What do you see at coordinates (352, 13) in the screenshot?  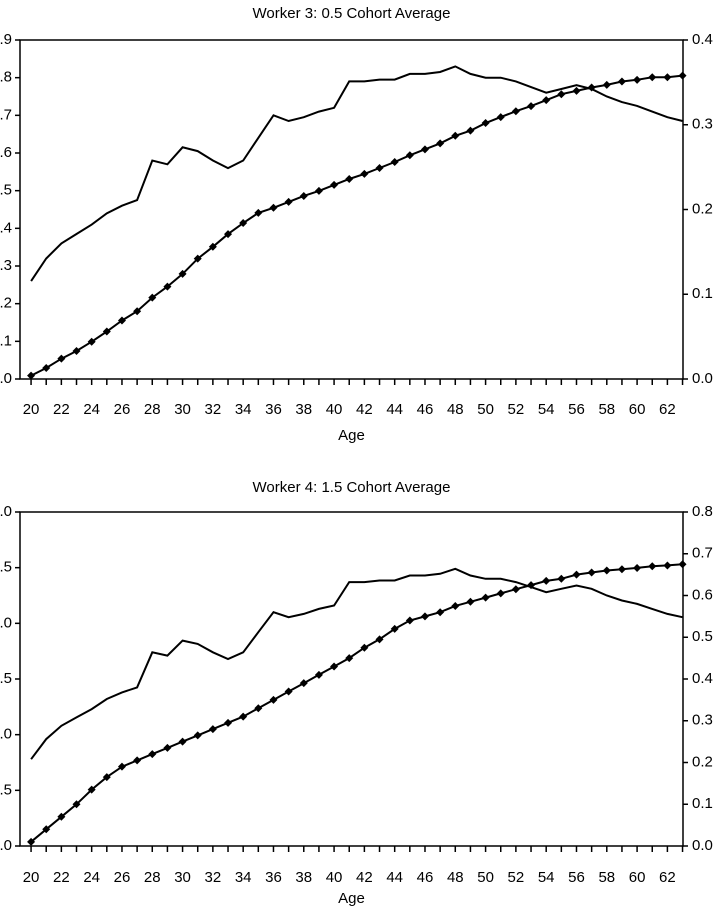 I see `chart-title: Worker 3: 0.5 Cohort Average` at bounding box center [352, 13].